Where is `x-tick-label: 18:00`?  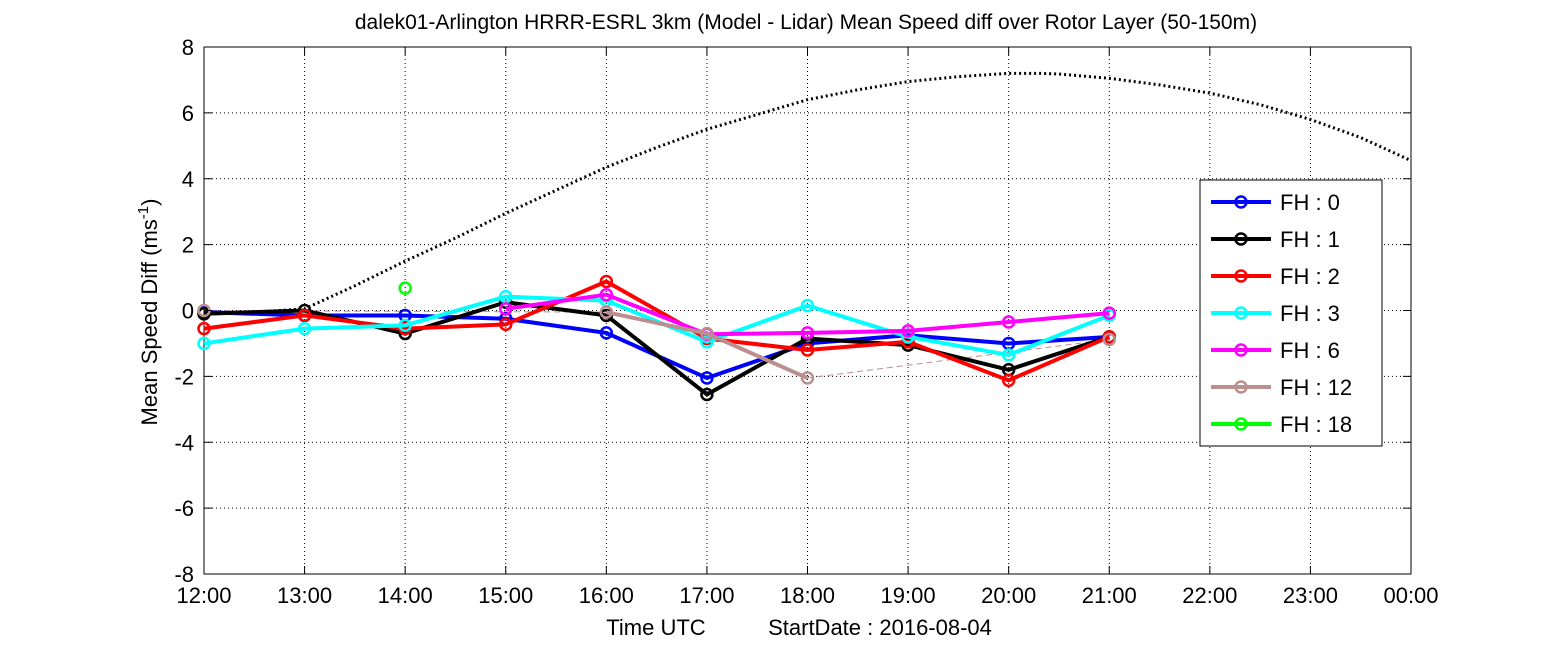 x-tick-label: 18:00 is located at coordinates (807, 595).